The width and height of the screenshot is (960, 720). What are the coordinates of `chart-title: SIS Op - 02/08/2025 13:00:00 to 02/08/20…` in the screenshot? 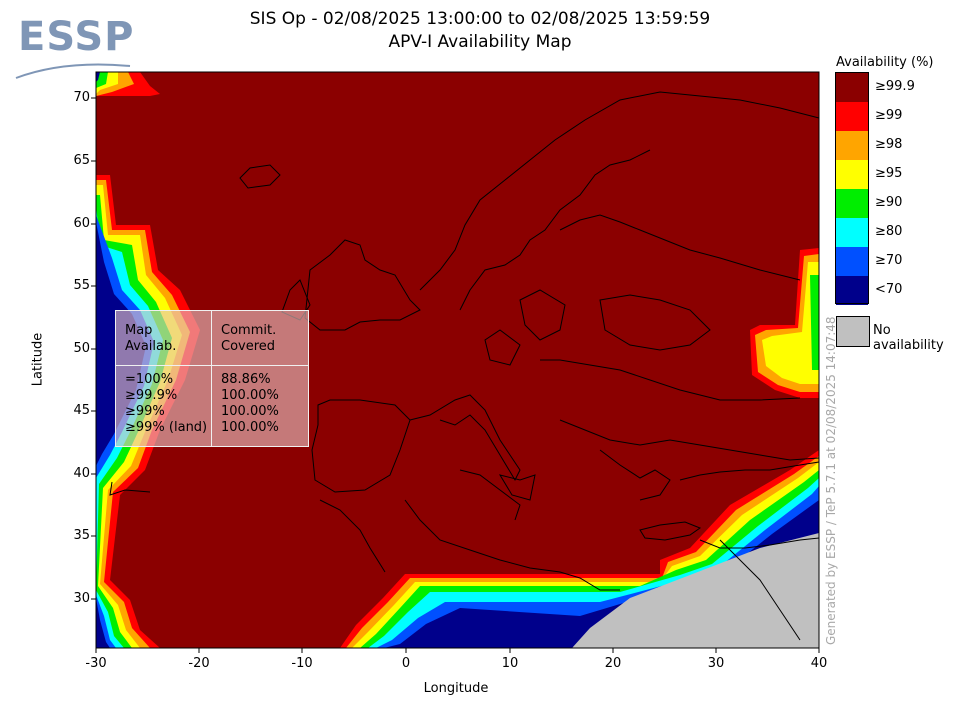 It's located at (480, 19).